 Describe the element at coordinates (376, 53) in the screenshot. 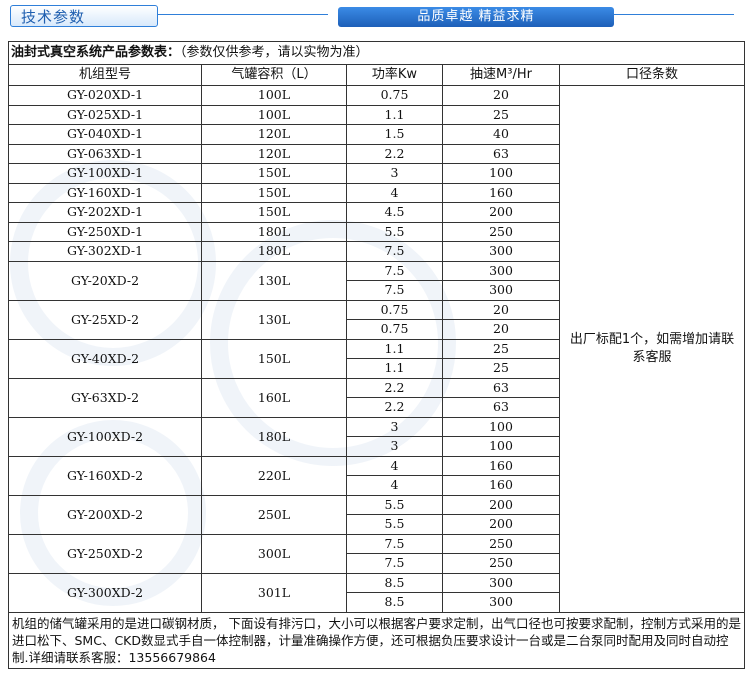

I see `table-caption: 油封式真空系统产品参数表：（参数仅供参考，请以实物为准）` at that location.